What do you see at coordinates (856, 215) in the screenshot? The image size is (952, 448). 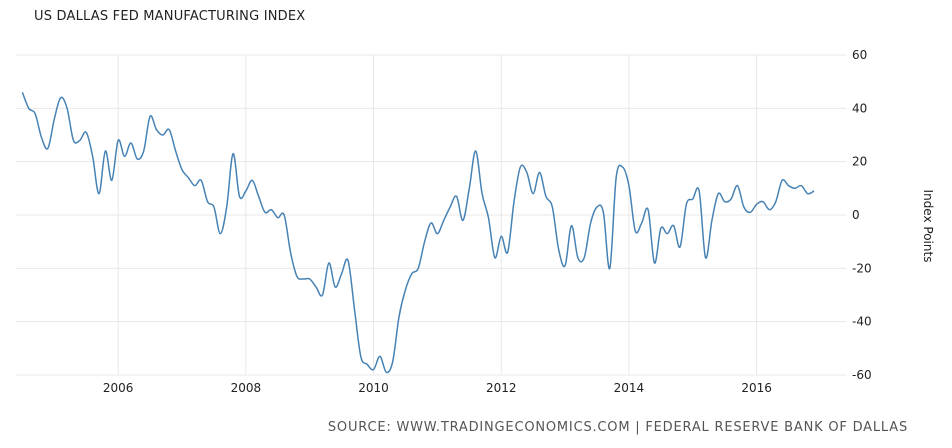 I see `y-tick-label: 0` at bounding box center [856, 215].